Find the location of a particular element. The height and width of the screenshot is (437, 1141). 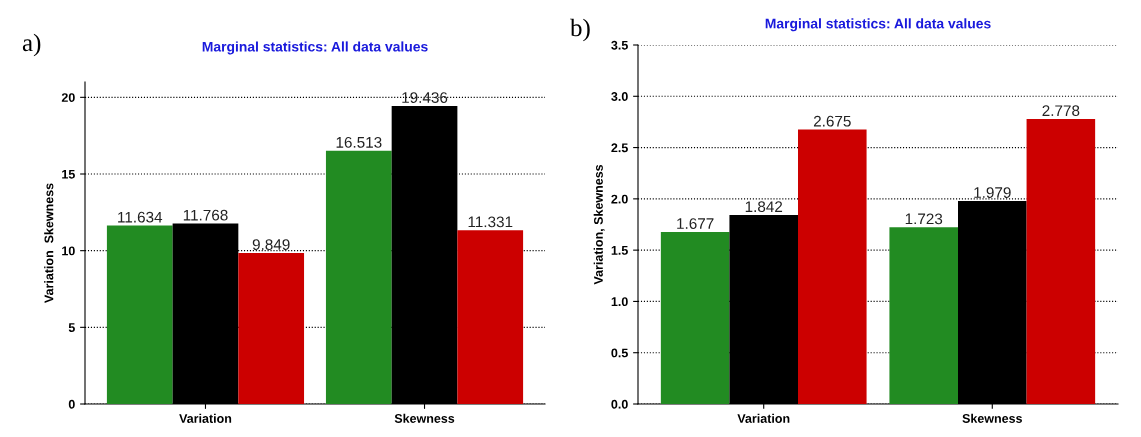

y-tick-label: 2.5 is located at coordinates (619, 148).